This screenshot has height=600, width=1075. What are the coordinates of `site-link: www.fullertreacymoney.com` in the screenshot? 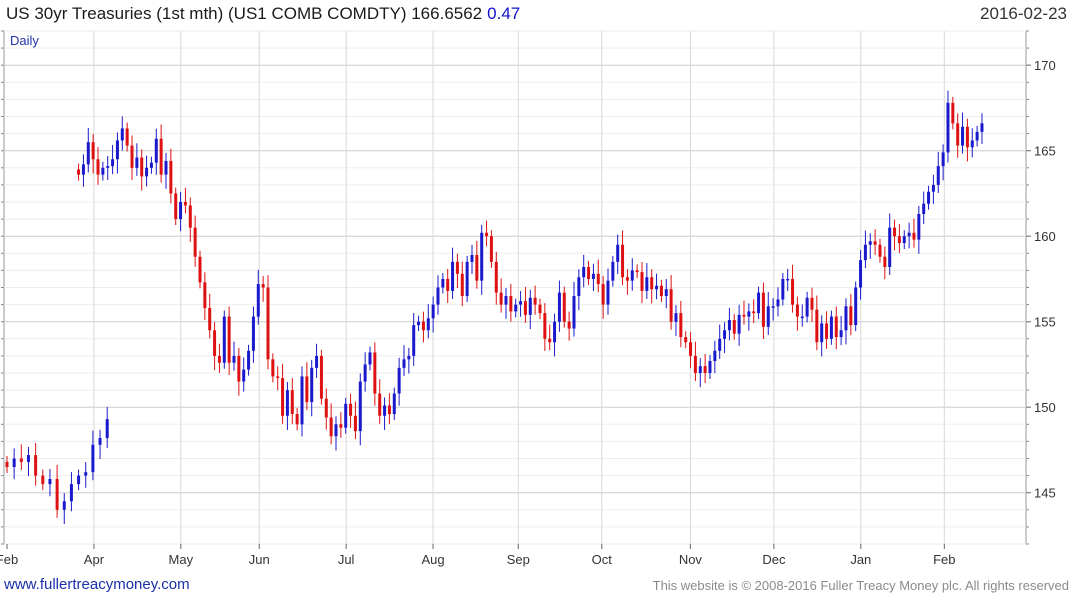 It's located at (97, 584).